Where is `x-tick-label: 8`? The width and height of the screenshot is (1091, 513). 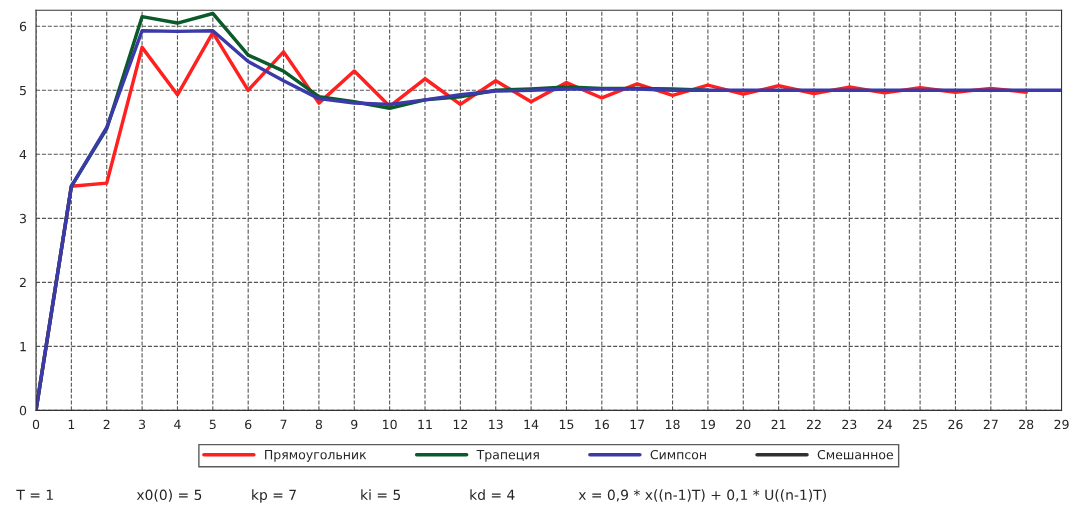 x-tick-label: 8 is located at coordinates (319, 424).